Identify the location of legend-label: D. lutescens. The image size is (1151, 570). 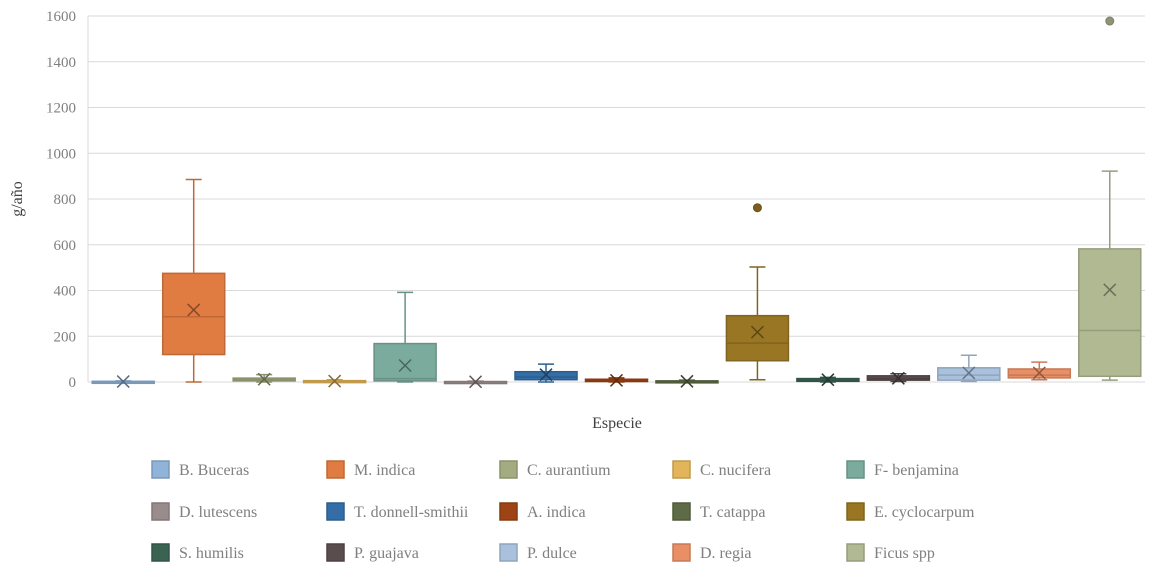
(218, 512).